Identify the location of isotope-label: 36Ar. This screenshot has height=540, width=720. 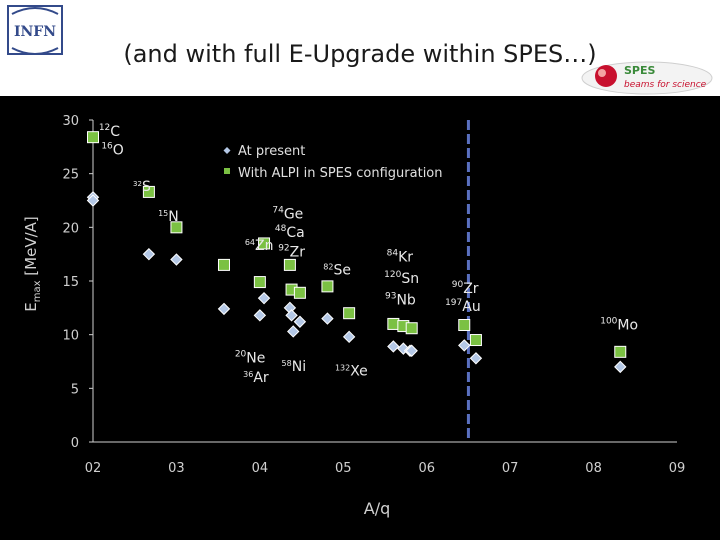
(256, 378).